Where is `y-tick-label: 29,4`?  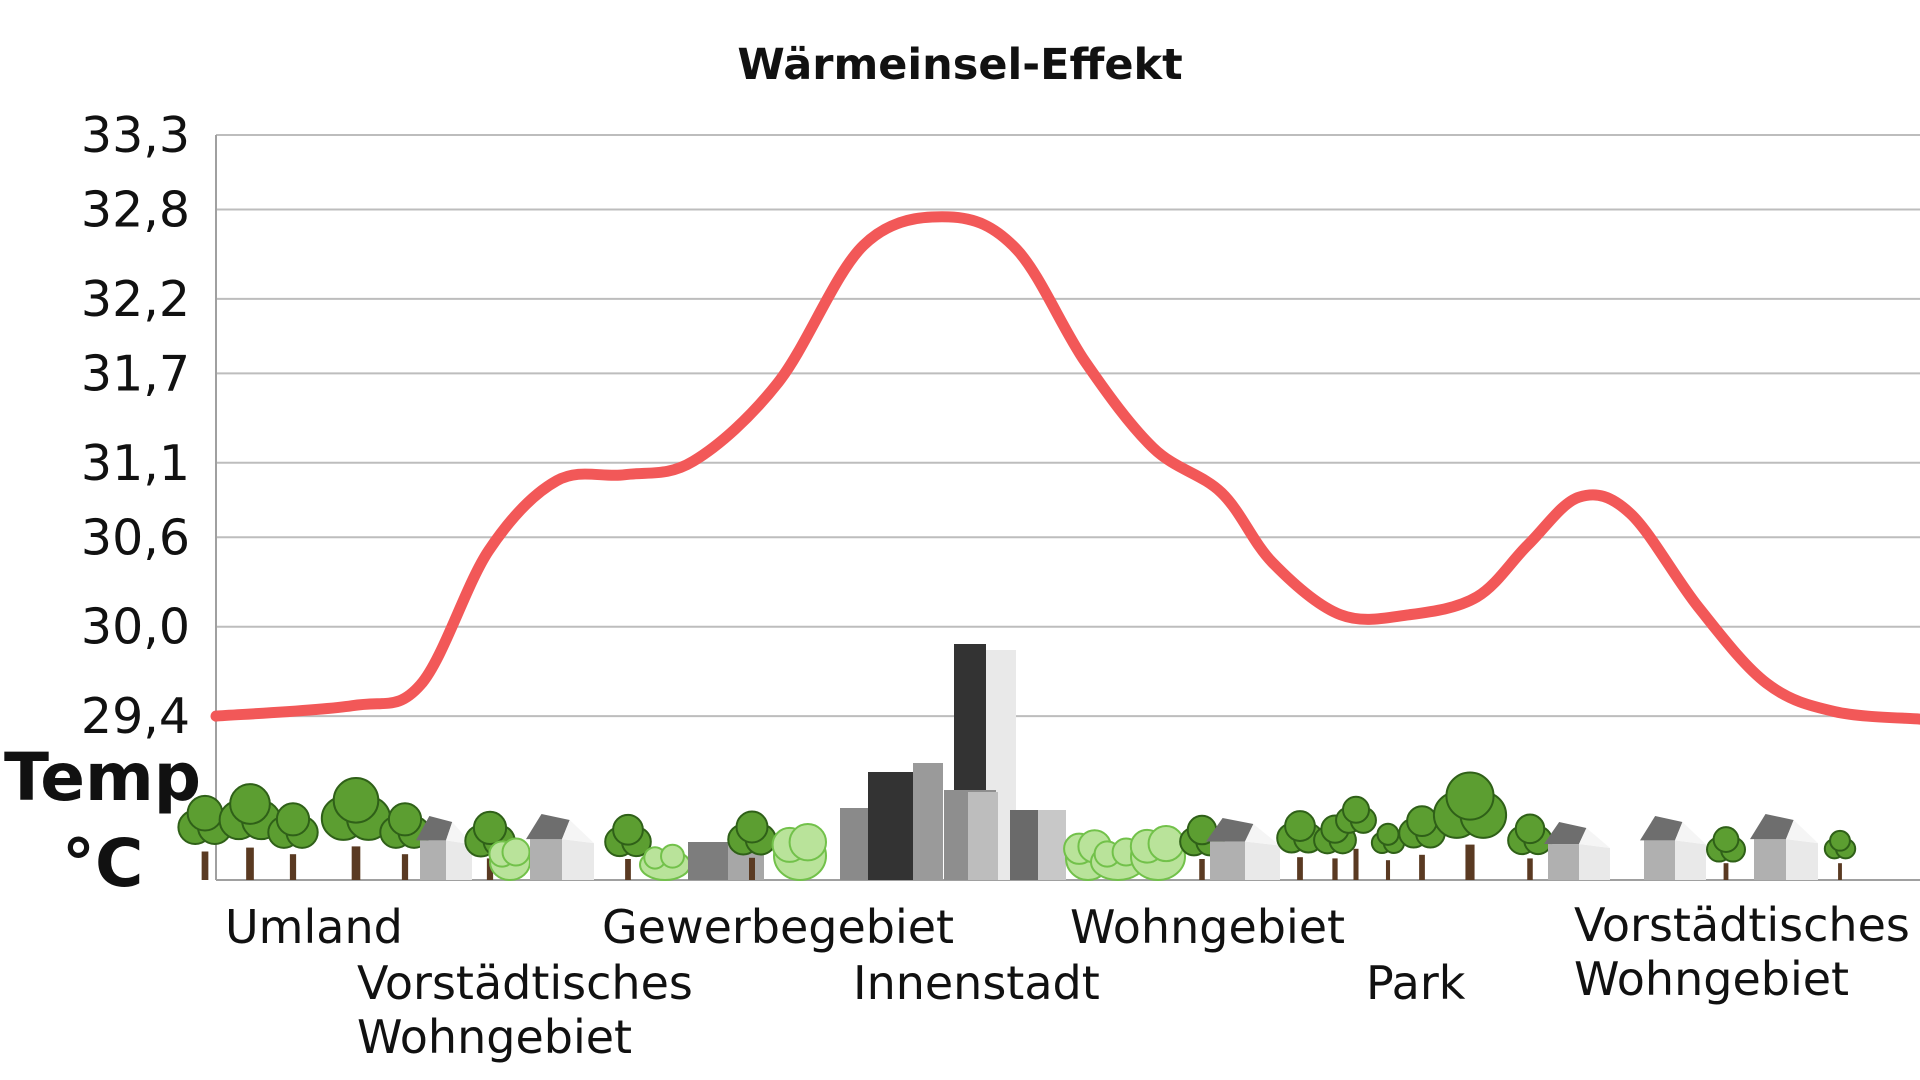
y-tick-label: 29,4 is located at coordinates (135, 716).